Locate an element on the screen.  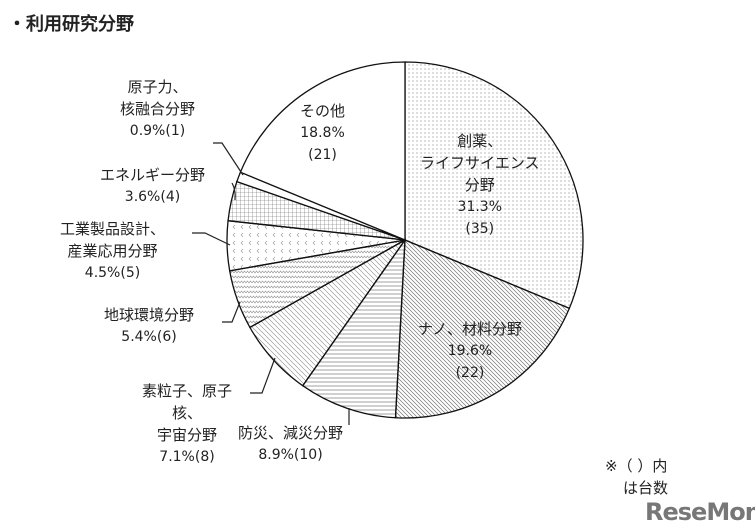
leader-line-energy is located at coordinates (233, 191).